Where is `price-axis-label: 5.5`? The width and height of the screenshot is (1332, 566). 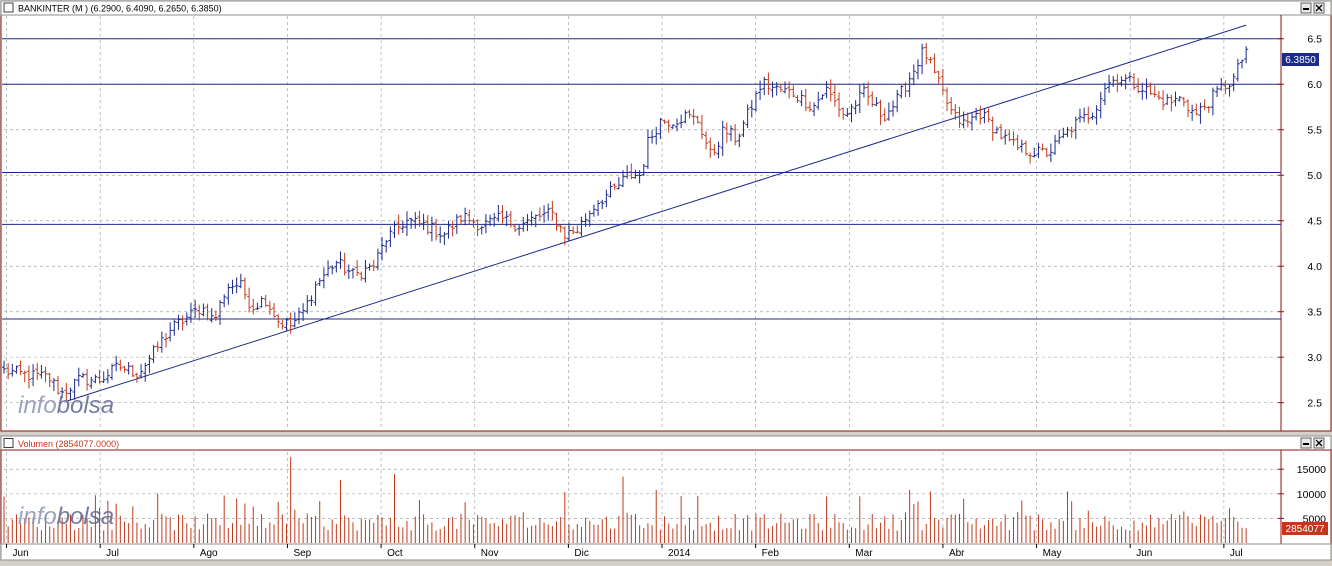
price-axis-label: 5.5 is located at coordinates (1314, 131).